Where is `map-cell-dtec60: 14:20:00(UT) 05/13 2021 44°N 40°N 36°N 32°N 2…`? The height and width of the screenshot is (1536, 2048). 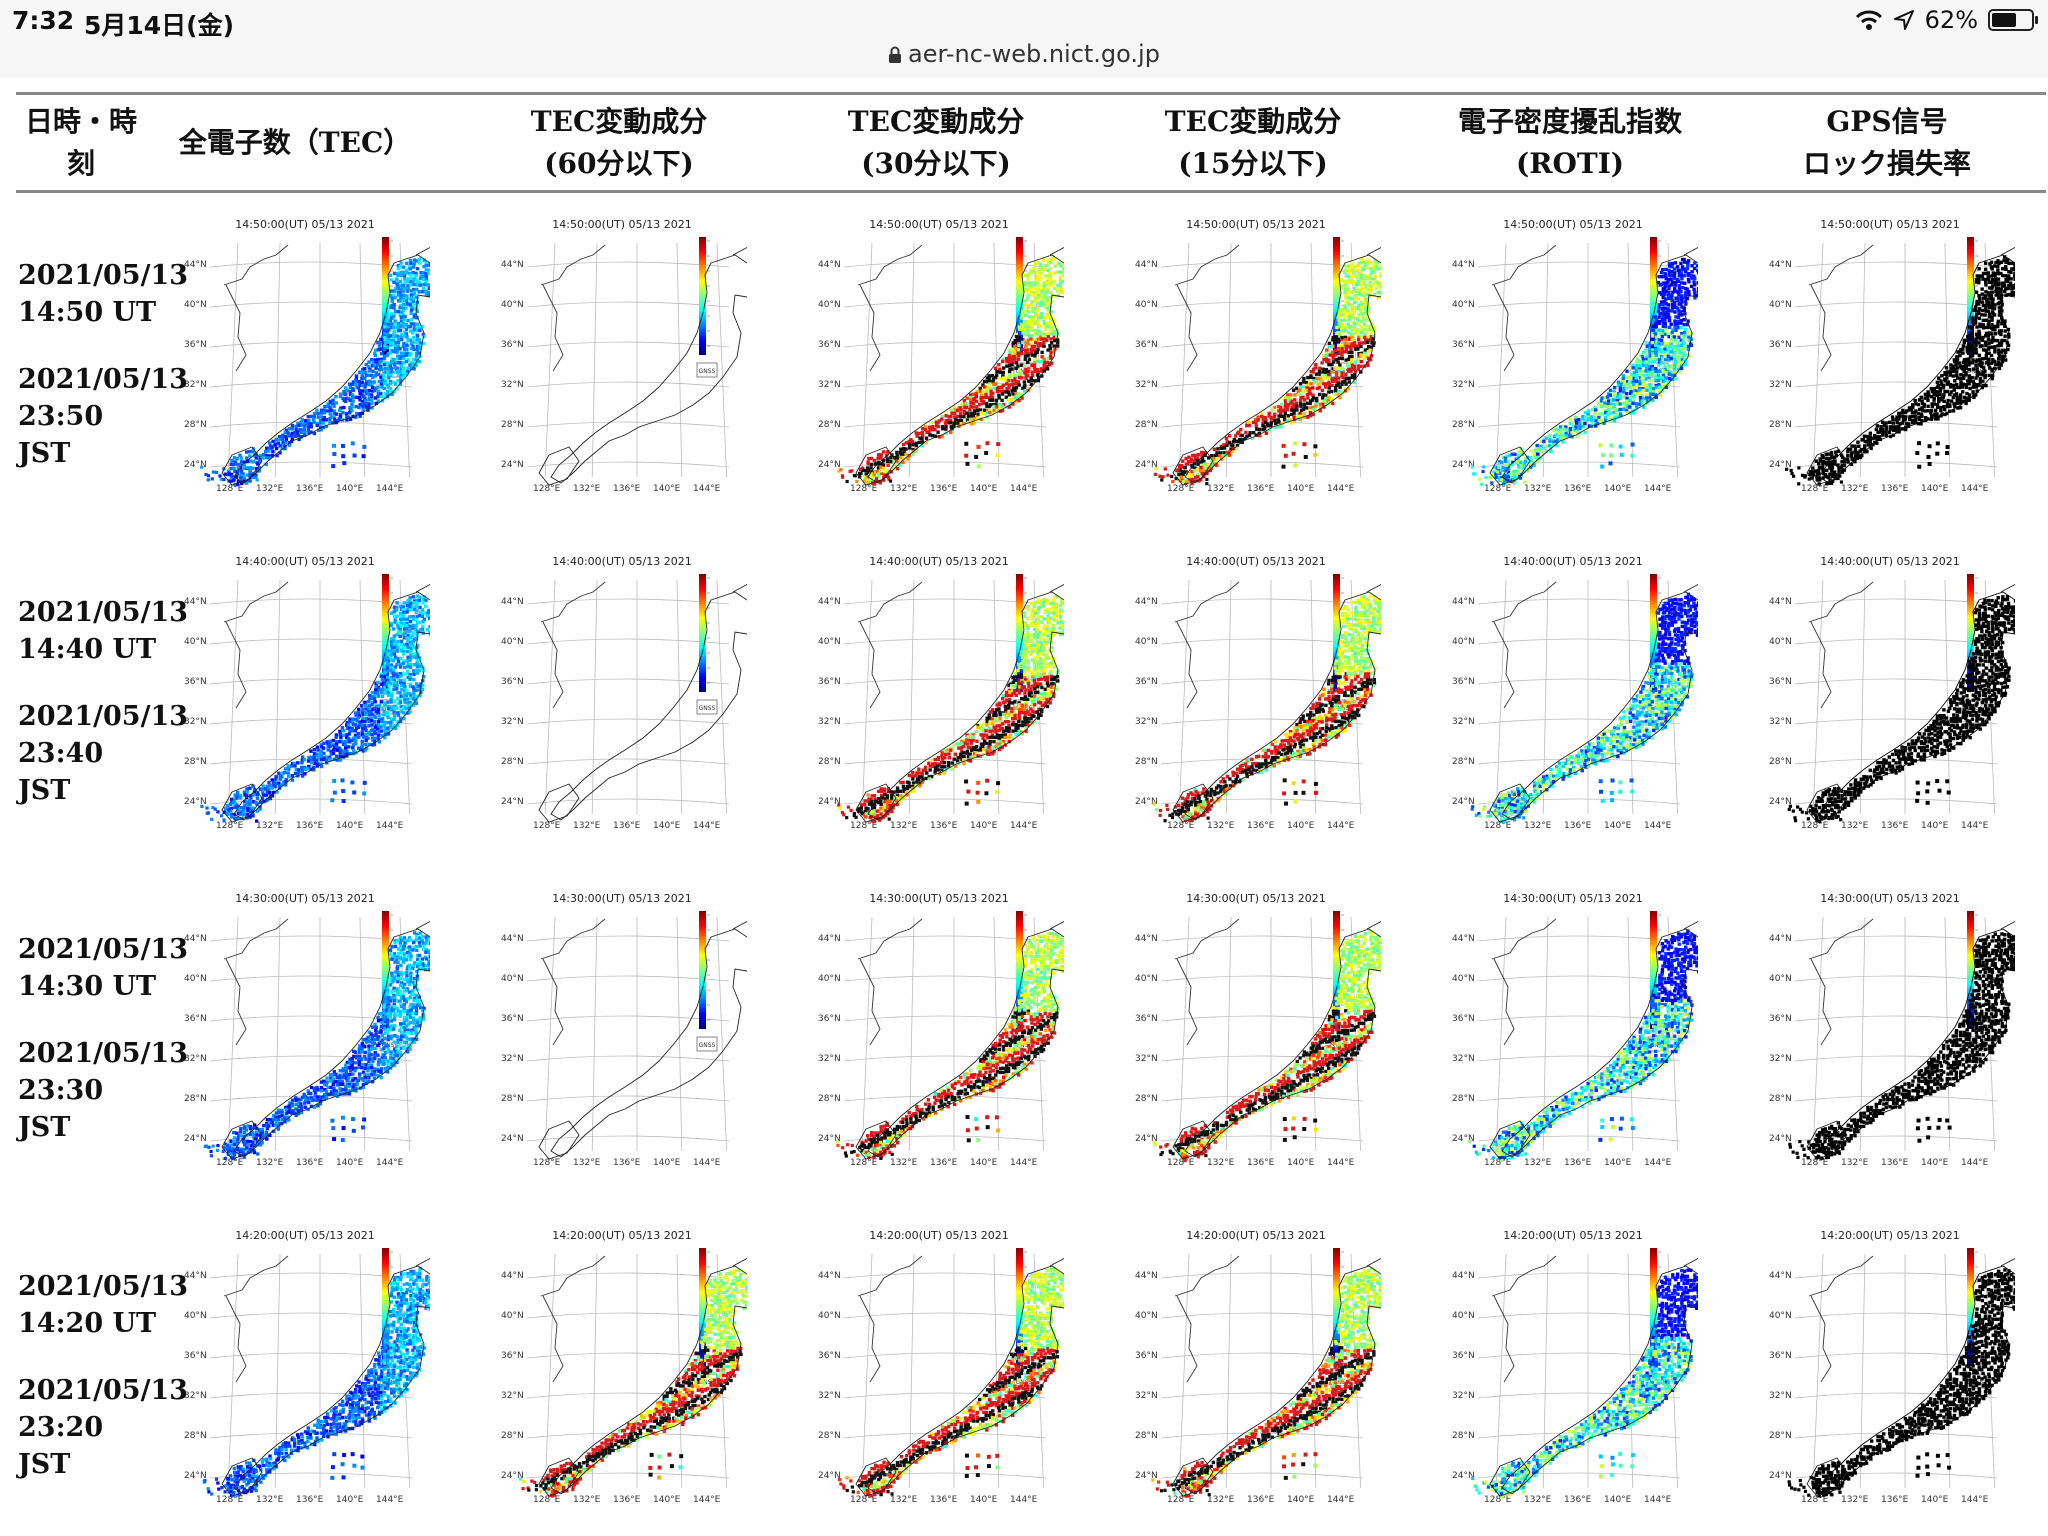 map-cell-dtec60: 14:20:00(UT) 05/13 2021 44°N 40°N 36°N 32°N 2… is located at coordinates (622, 1376).